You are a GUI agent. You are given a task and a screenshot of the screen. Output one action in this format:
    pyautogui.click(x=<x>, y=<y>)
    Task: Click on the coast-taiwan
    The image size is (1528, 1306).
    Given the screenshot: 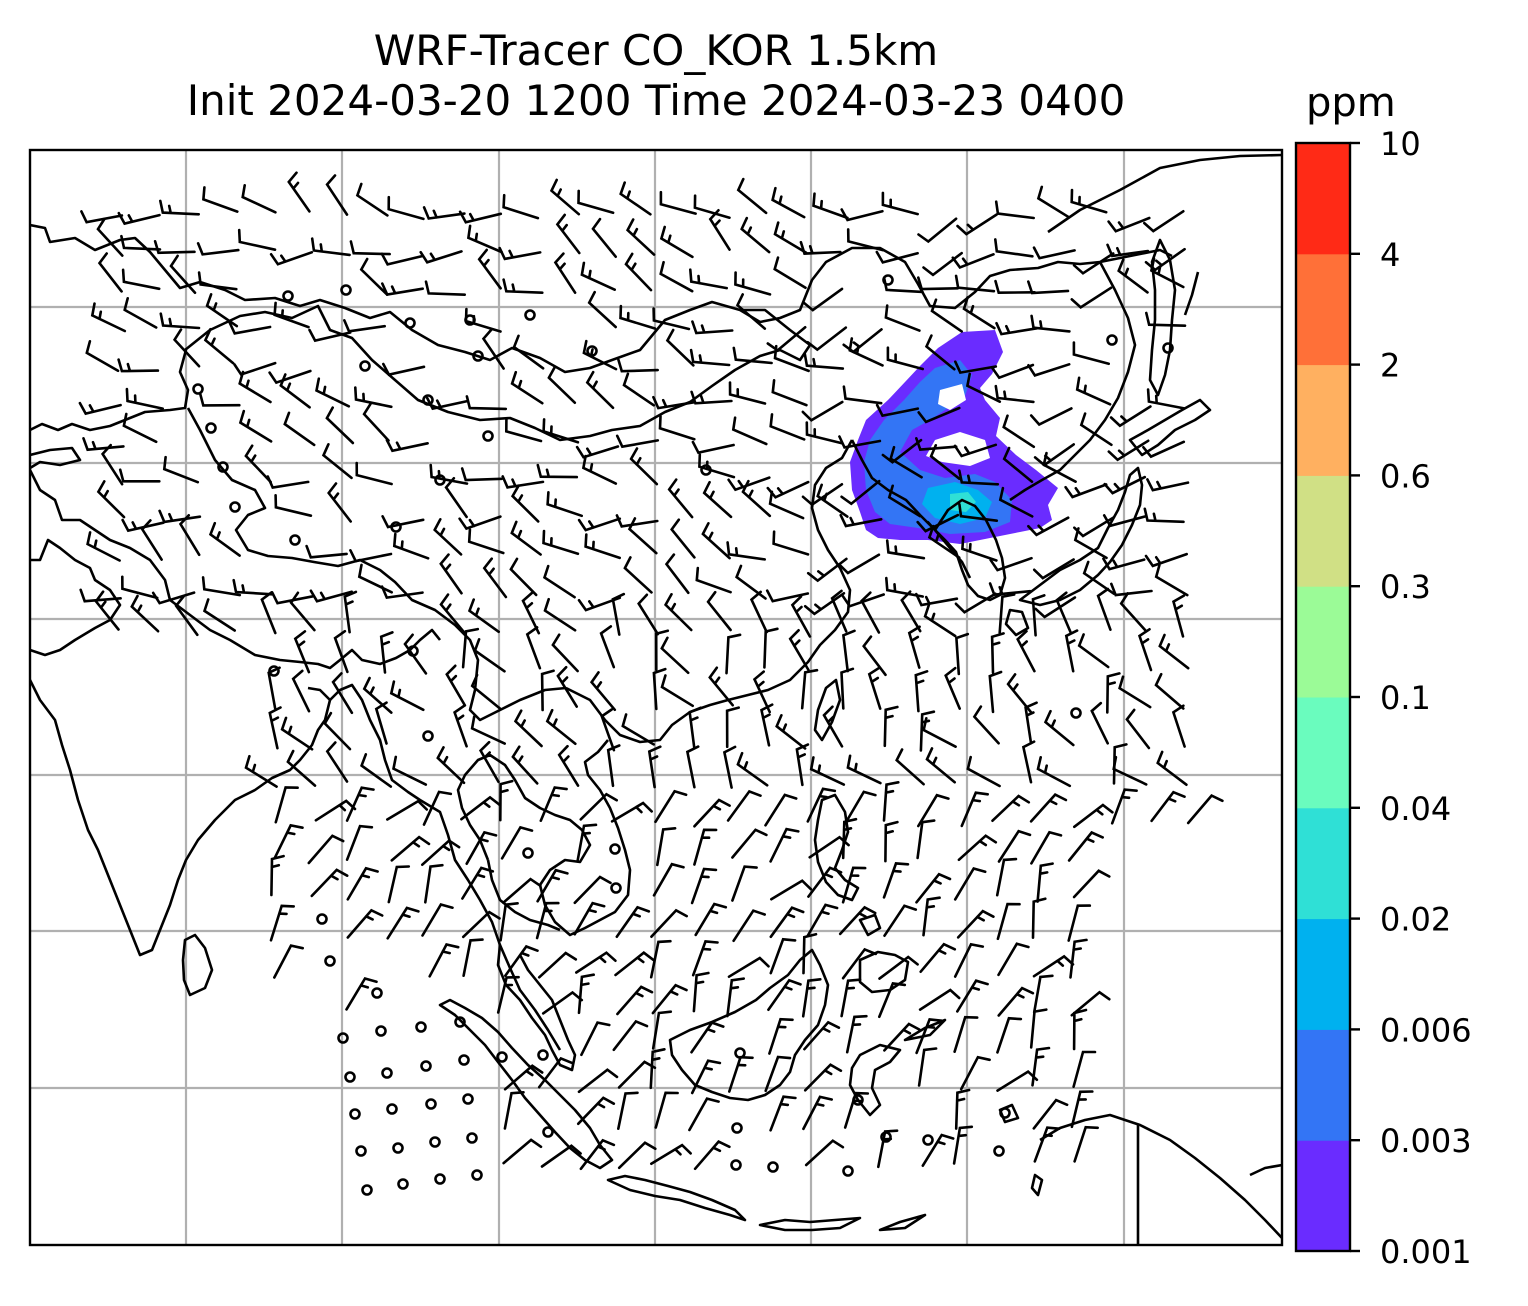 What is the action you would take?
    pyautogui.click(x=827, y=710)
    